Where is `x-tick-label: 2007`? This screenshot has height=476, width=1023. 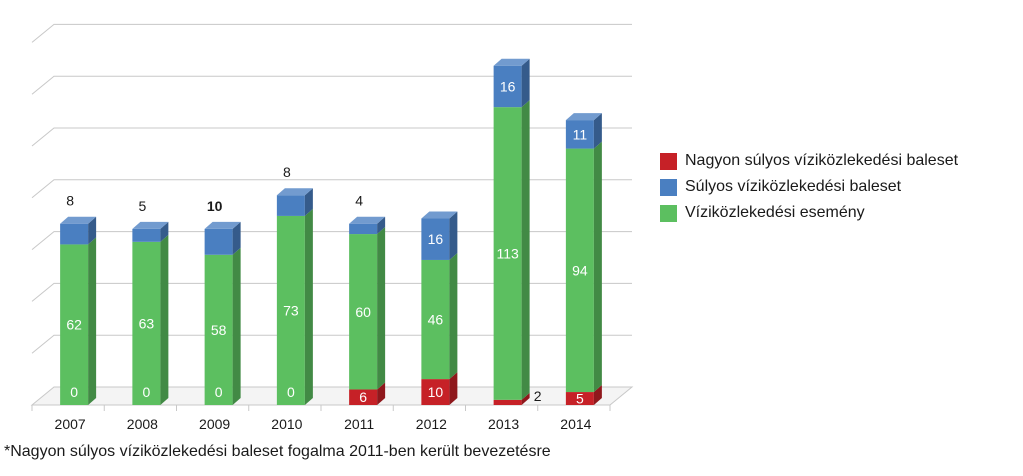 x-tick-label: 2007 is located at coordinates (70, 424).